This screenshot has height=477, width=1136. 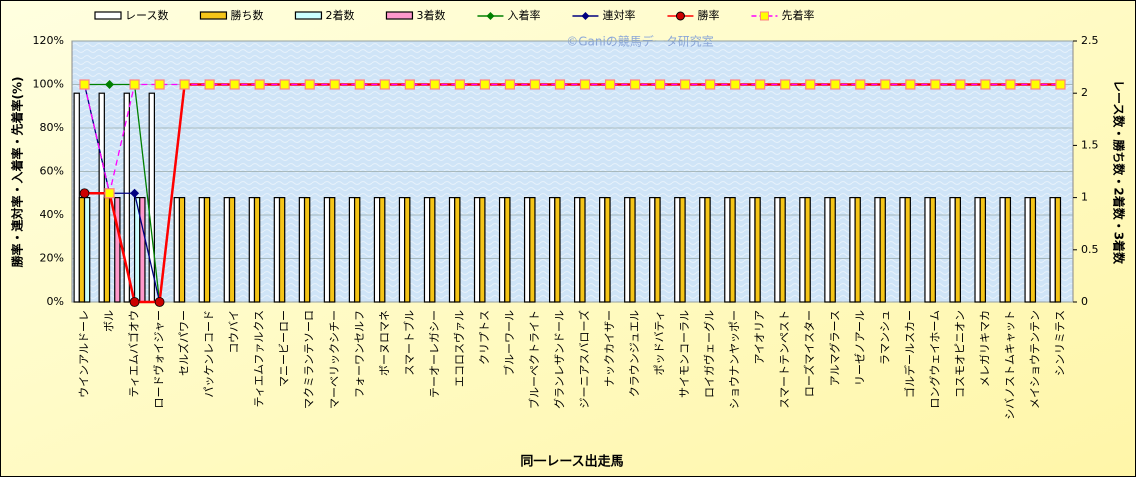 What do you see at coordinates (634, 353) in the screenshot?
I see `x-tick-label: クラウンジュエル` at bounding box center [634, 353].